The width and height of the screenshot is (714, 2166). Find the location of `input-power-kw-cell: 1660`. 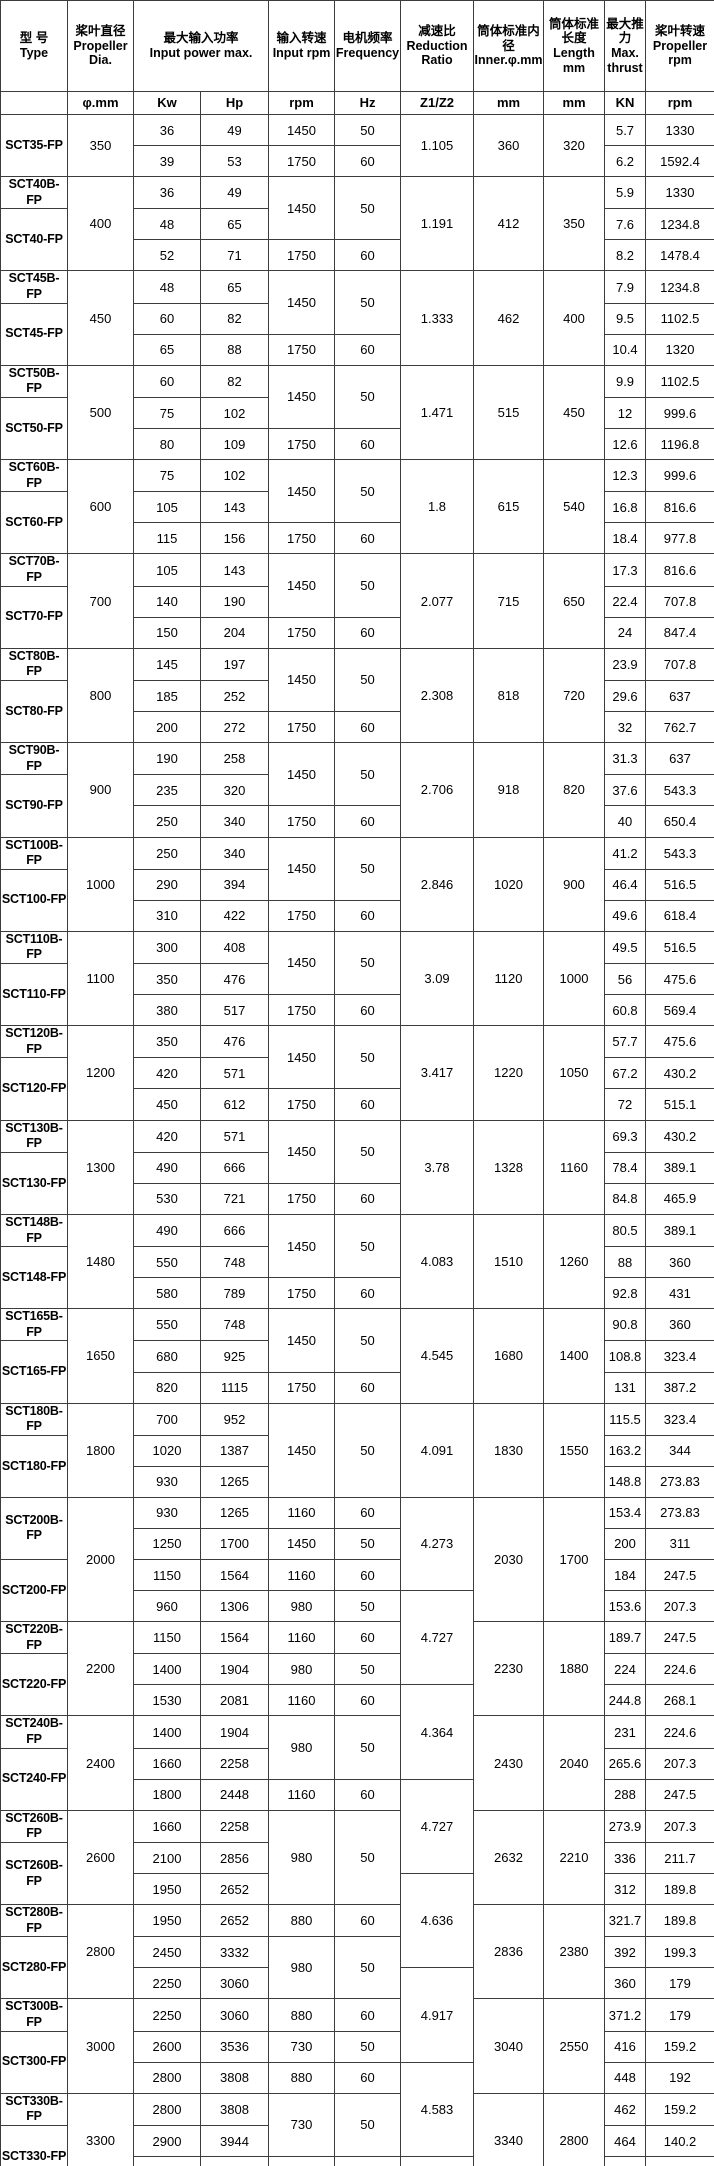

input-power-kw-cell: 1660 is located at coordinates (167, 1763).